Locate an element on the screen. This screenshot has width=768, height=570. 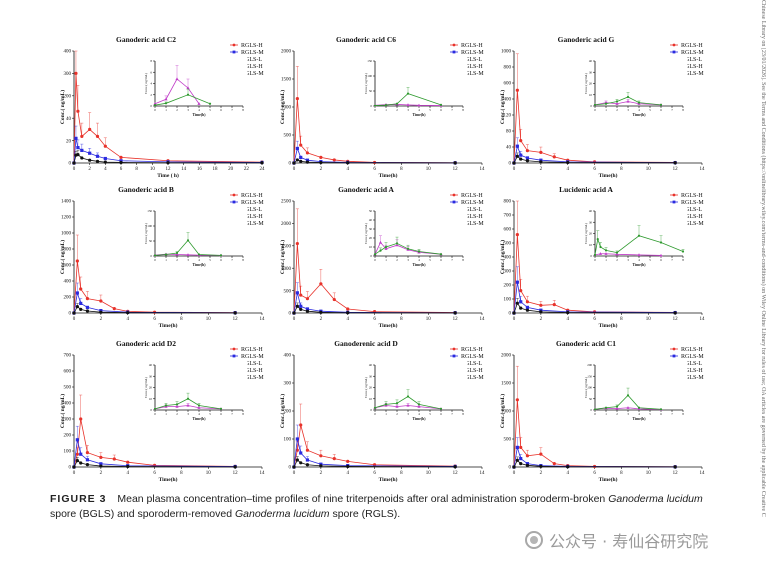
y-tick-label: 100 is located at coordinates (508, 300).